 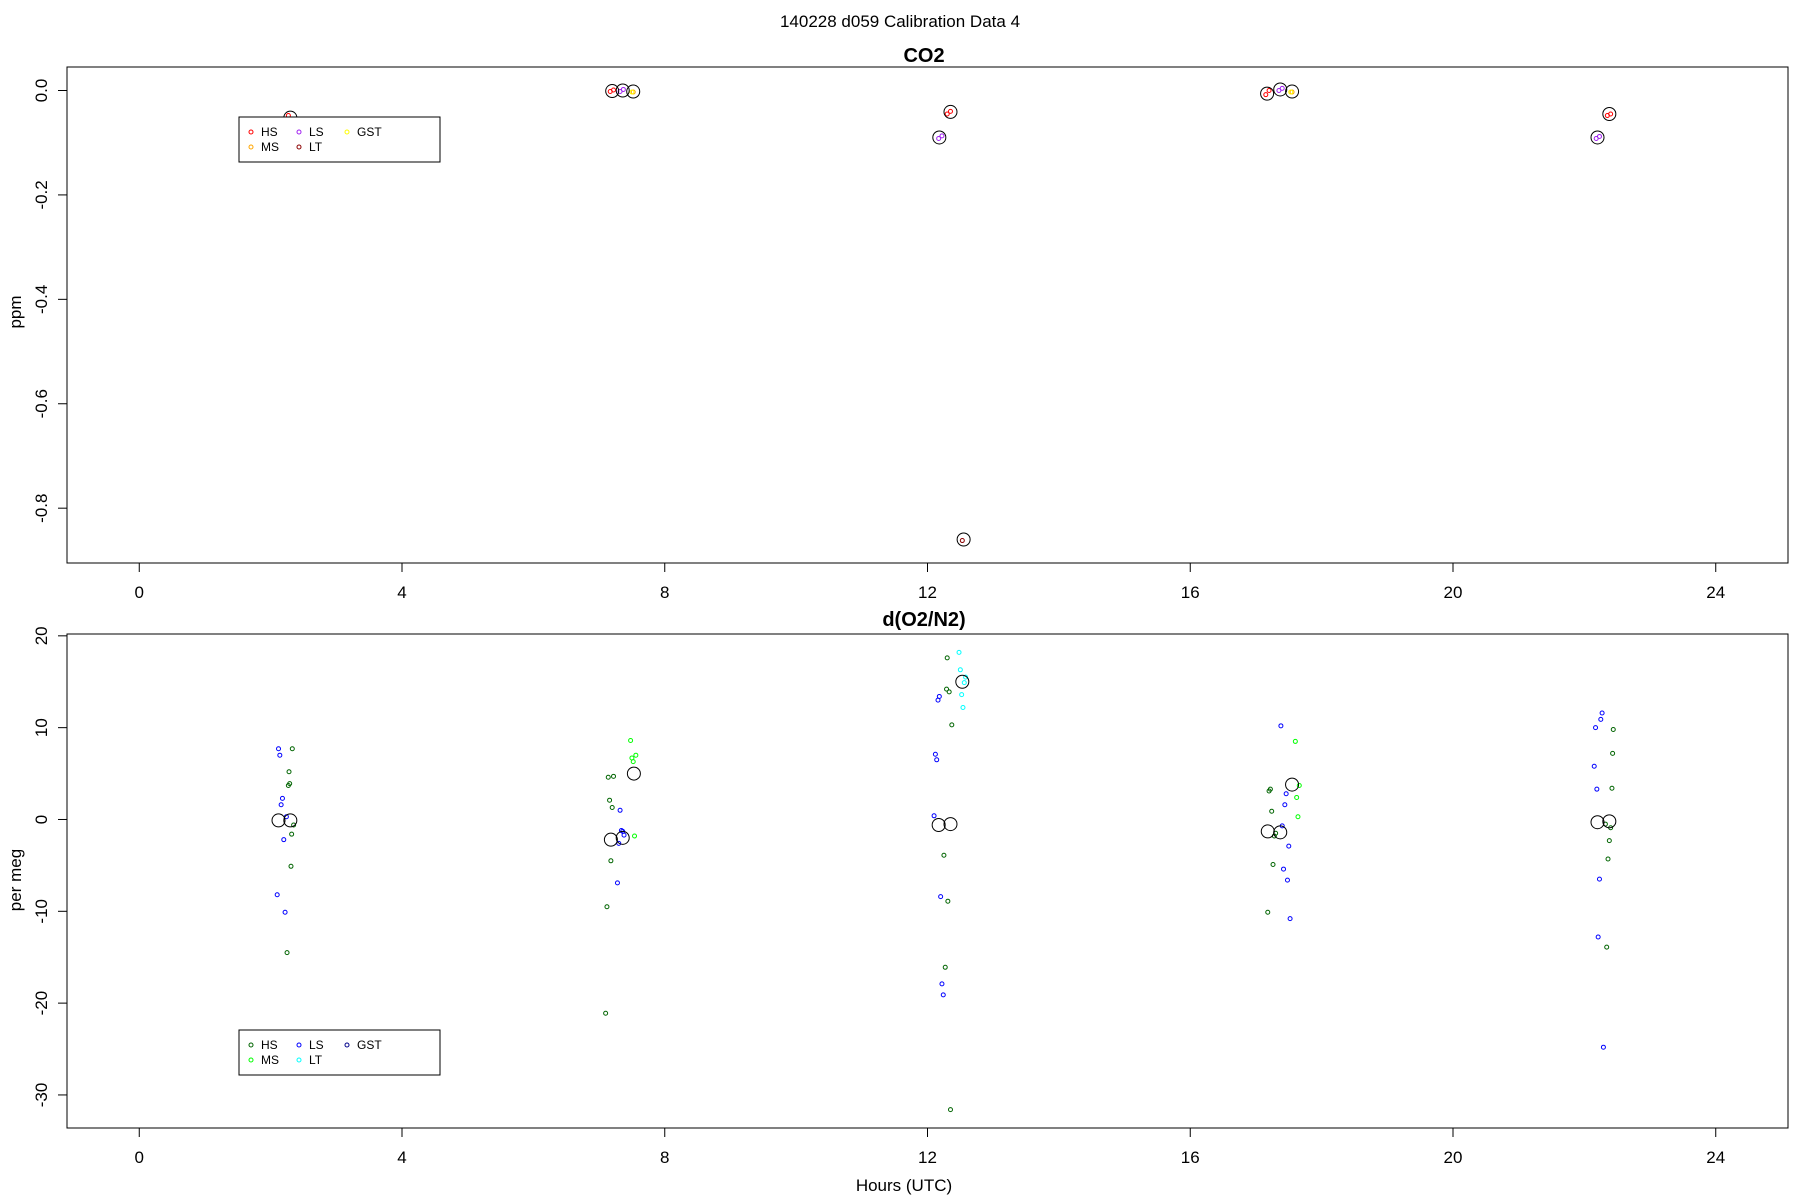 What do you see at coordinates (270, 147) in the screenshot?
I see `co2-legend-label-ms: MS` at bounding box center [270, 147].